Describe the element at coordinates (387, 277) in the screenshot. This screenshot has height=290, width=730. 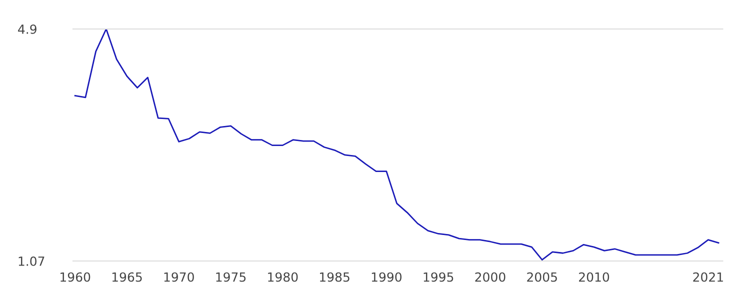
I see `x-tick-label: 1990` at that location.